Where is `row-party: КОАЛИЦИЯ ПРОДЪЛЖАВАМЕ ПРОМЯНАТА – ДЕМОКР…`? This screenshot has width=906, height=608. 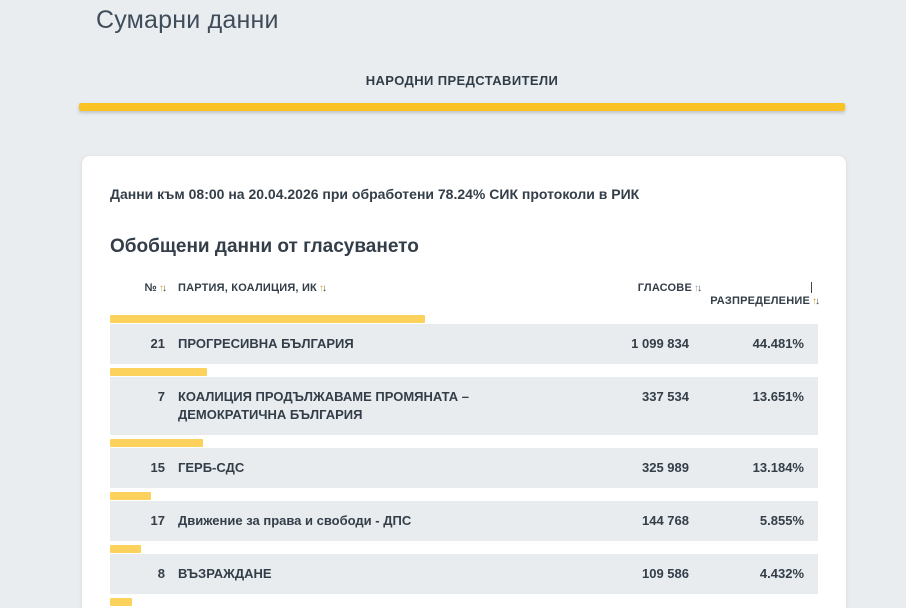
row-party: КОАЛИЦИЯ ПРОДЪЛЖАВАМЕ ПРОМЯНАТА – ДЕМОКР… is located at coordinates (323, 405).